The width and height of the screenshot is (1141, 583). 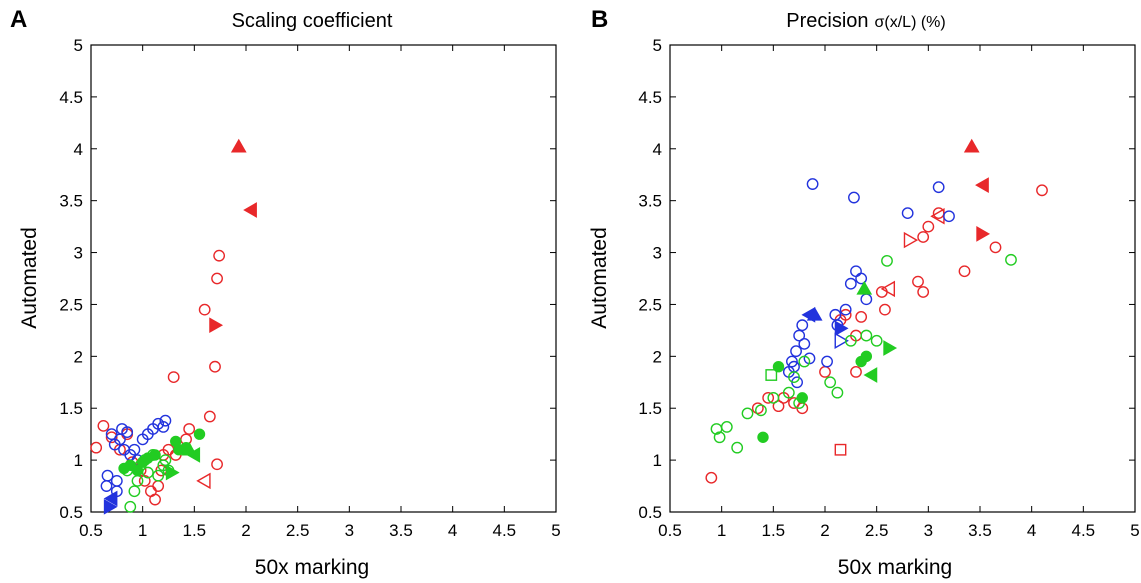 What do you see at coordinates (312, 21) in the screenshot?
I see `chart-title-a: Scaling coefficient` at bounding box center [312, 21].